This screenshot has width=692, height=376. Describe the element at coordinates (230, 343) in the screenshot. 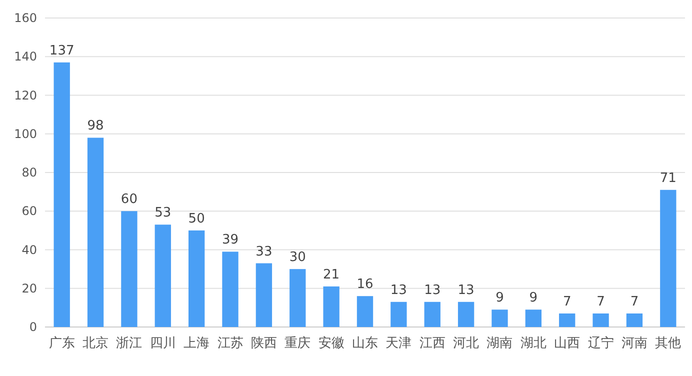

I see `x-tick-label: 江苏` at that location.